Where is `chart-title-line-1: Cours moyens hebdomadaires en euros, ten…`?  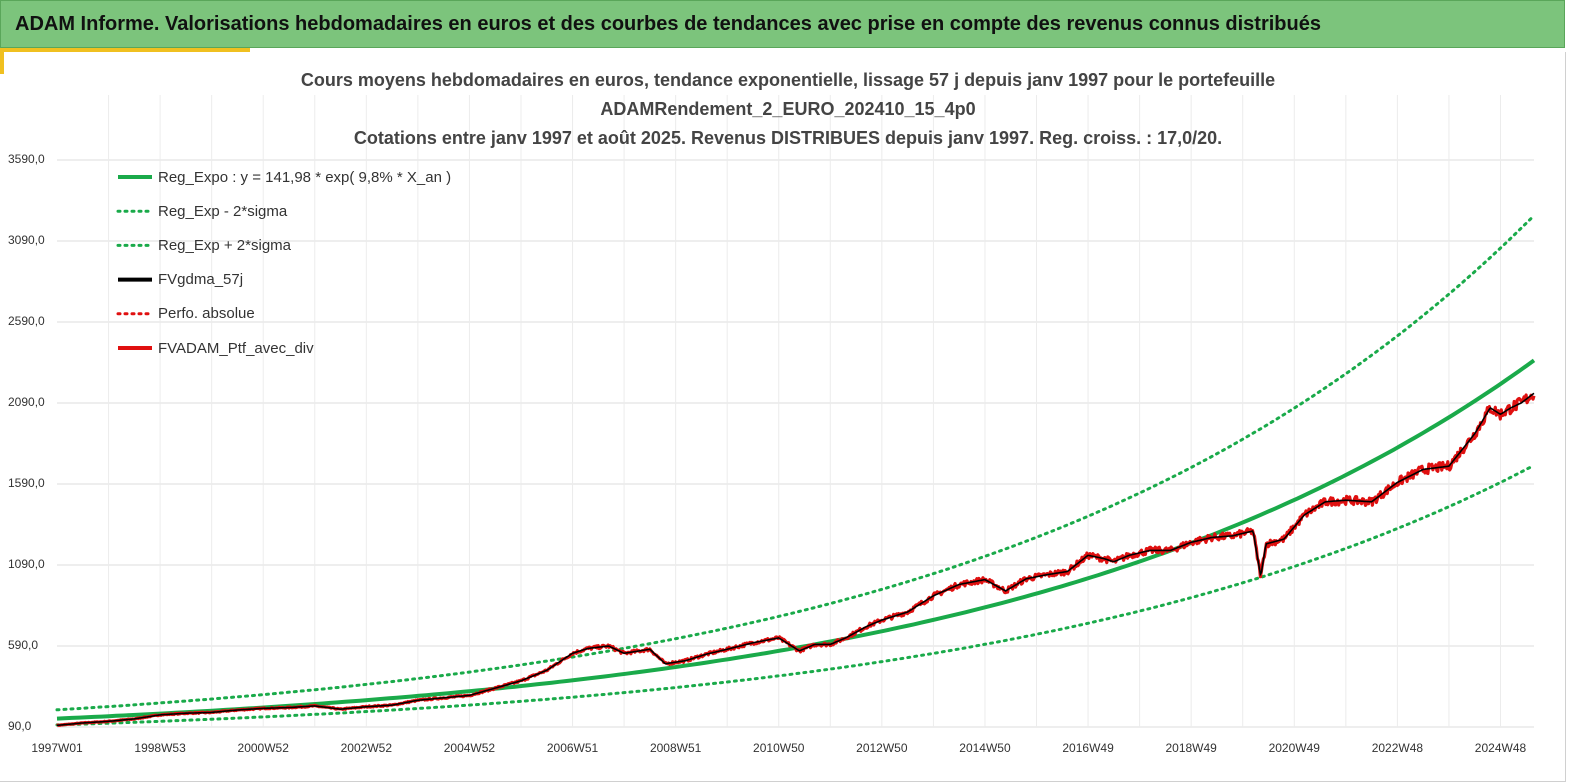 chart-title-line-1: Cours moyens hebdomadaires en euros, ten… is located at coordinates (788, 80).